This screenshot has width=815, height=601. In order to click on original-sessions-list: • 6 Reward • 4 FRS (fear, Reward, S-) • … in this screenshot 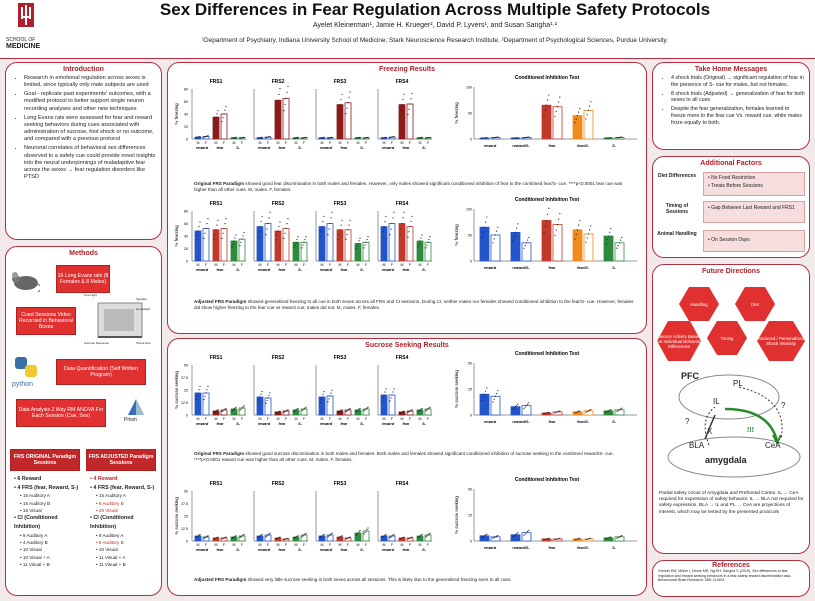, I will do `click(49, 521)`.